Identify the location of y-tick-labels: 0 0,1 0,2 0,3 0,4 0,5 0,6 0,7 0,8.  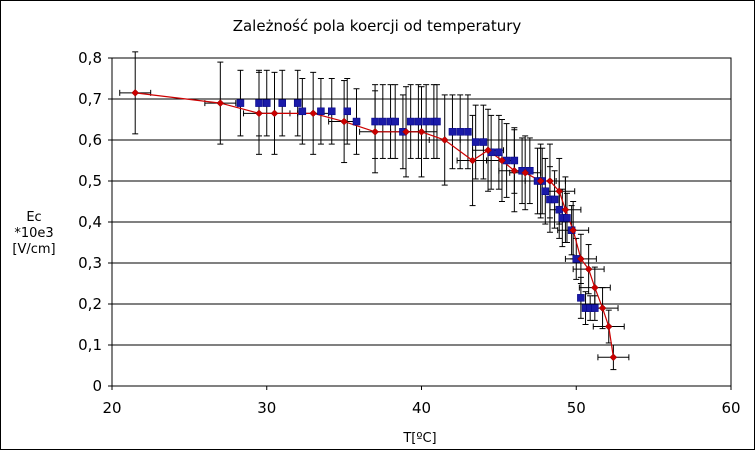
(95, 222).